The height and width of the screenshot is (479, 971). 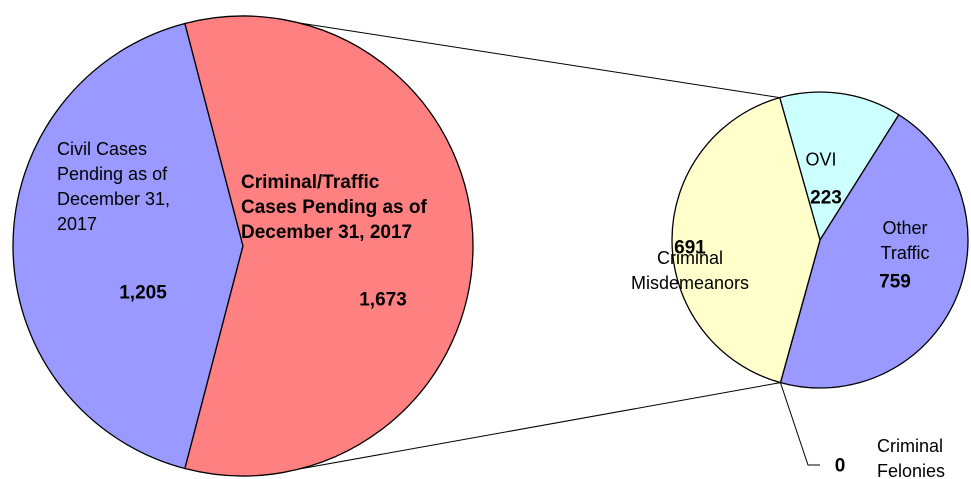 What do you see at coordinates (690, 248) in the screenshot?
I see `value-label: 691` at bounding box center [690, 248].